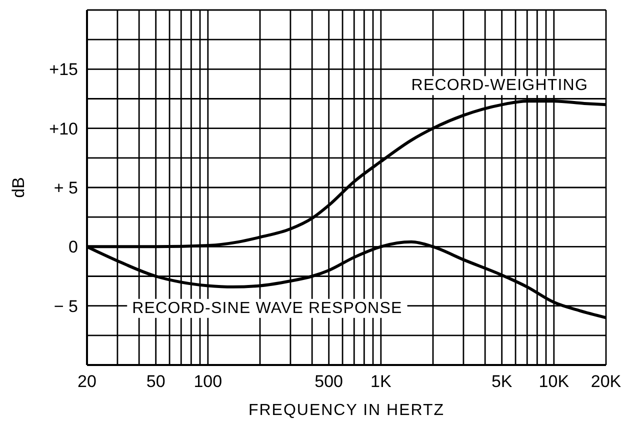 The width and height of the screenshot is (624, 422). I want to click on series-label: RECORD-WEIGHTING, so click(499, 85).